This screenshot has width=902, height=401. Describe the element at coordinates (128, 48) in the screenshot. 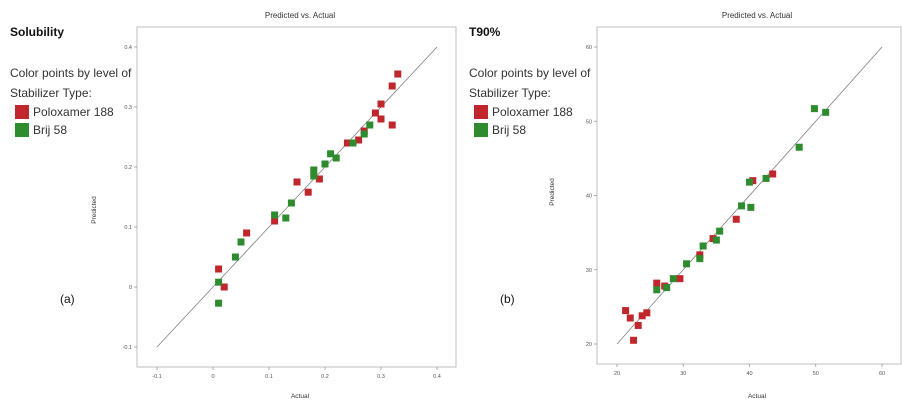

I see `y-tick-label: 0.4` at that location.